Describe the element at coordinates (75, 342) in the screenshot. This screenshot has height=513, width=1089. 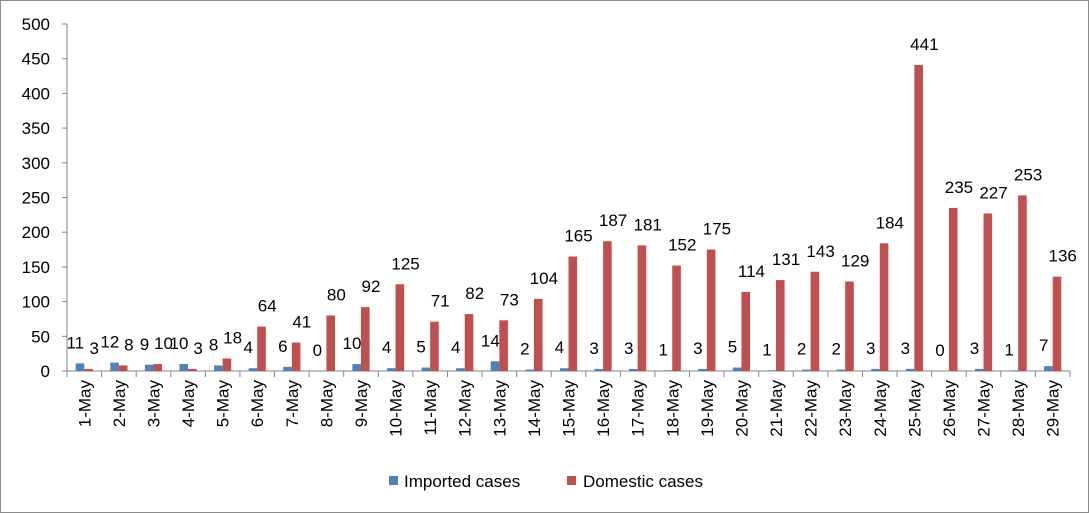
I see `imported-data-label: 11` at that location.